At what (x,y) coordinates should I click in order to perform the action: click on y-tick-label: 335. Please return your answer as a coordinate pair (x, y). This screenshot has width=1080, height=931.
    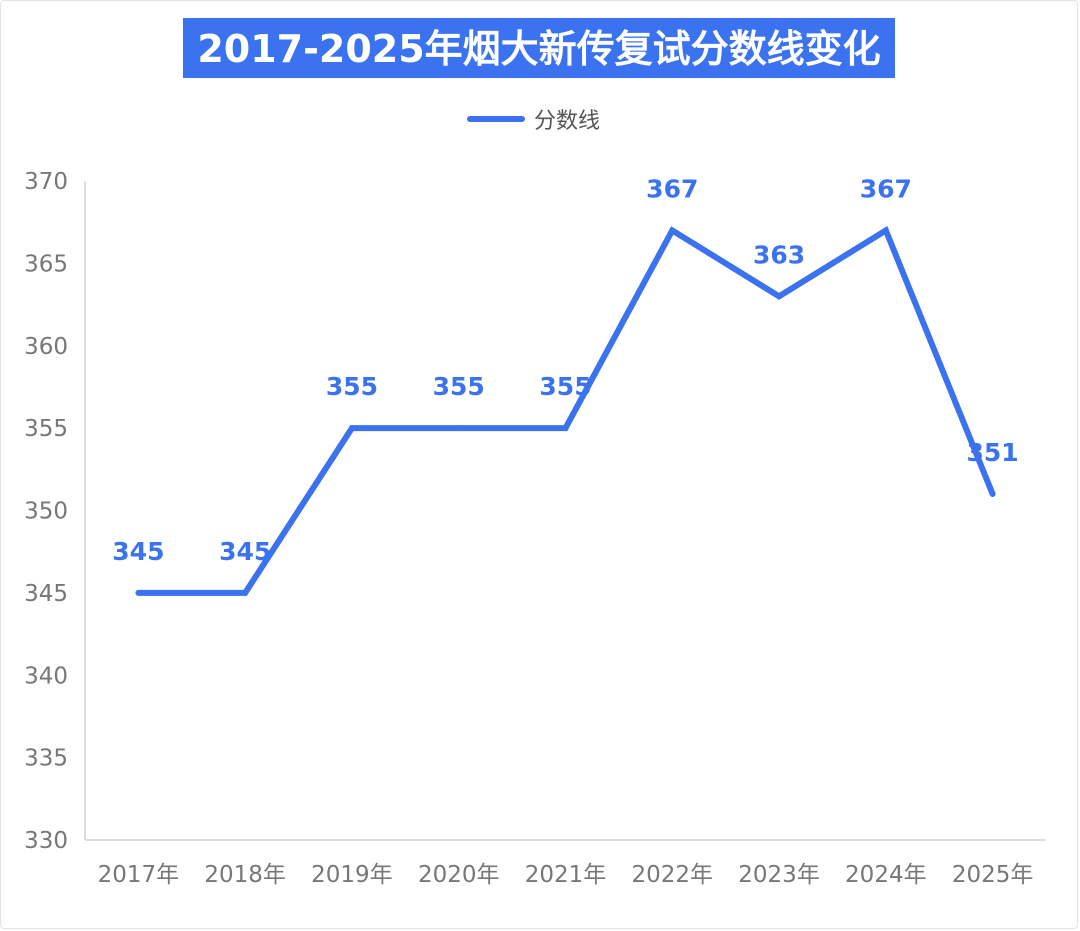
    Looking at the image, I should click on (46, 759).